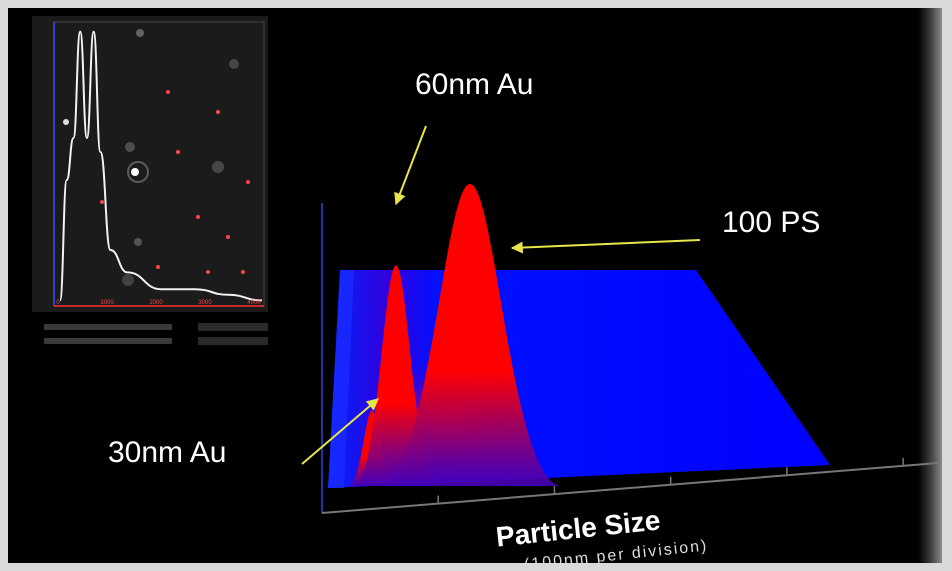  What do you see at coordinates (167, 452) in the screenshot?
I see `label-30nm-au: 30nm Au` at bounding box center [167, 452].